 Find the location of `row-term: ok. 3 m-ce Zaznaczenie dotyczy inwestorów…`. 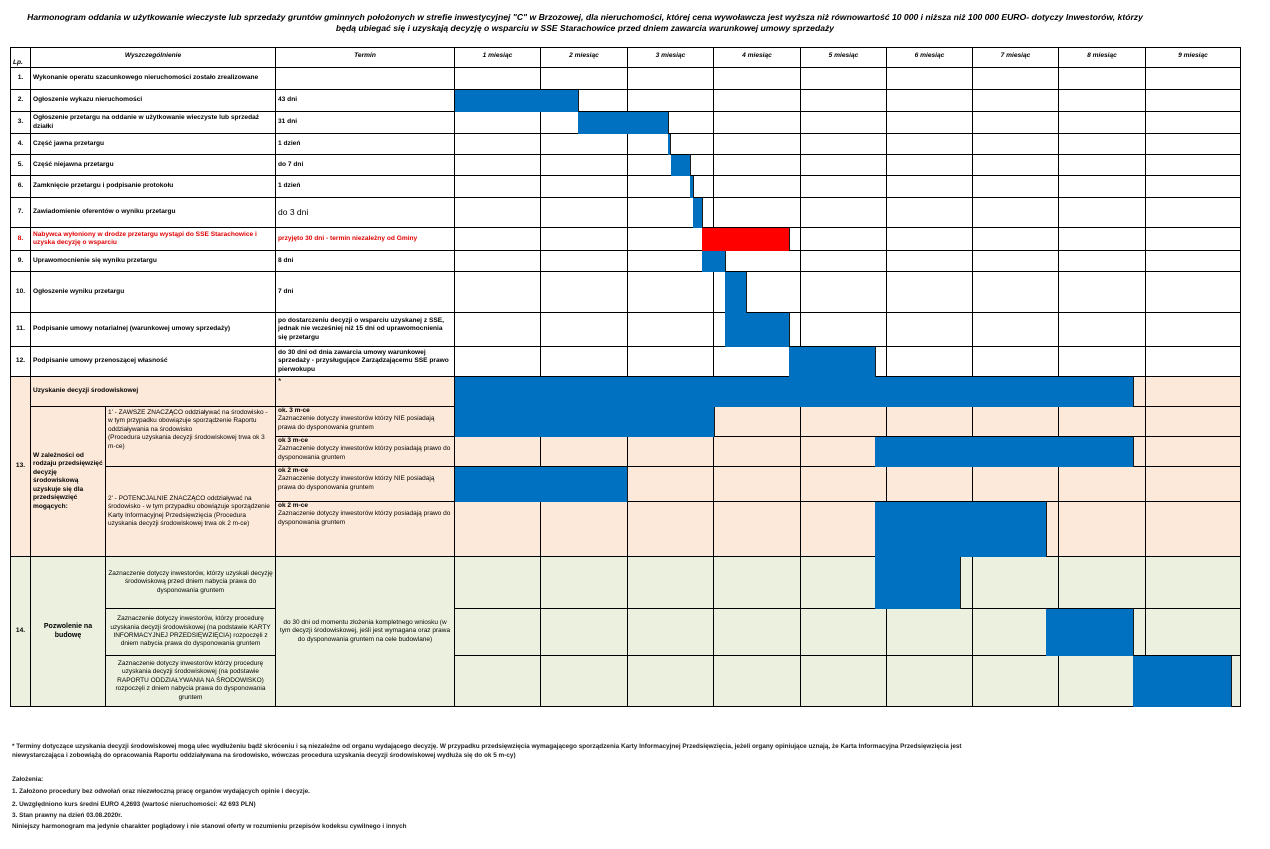

row-term: ok. 3 m-ce Zaznaczenie dotyczy inwestorów… is located at coordinates (365, 421).